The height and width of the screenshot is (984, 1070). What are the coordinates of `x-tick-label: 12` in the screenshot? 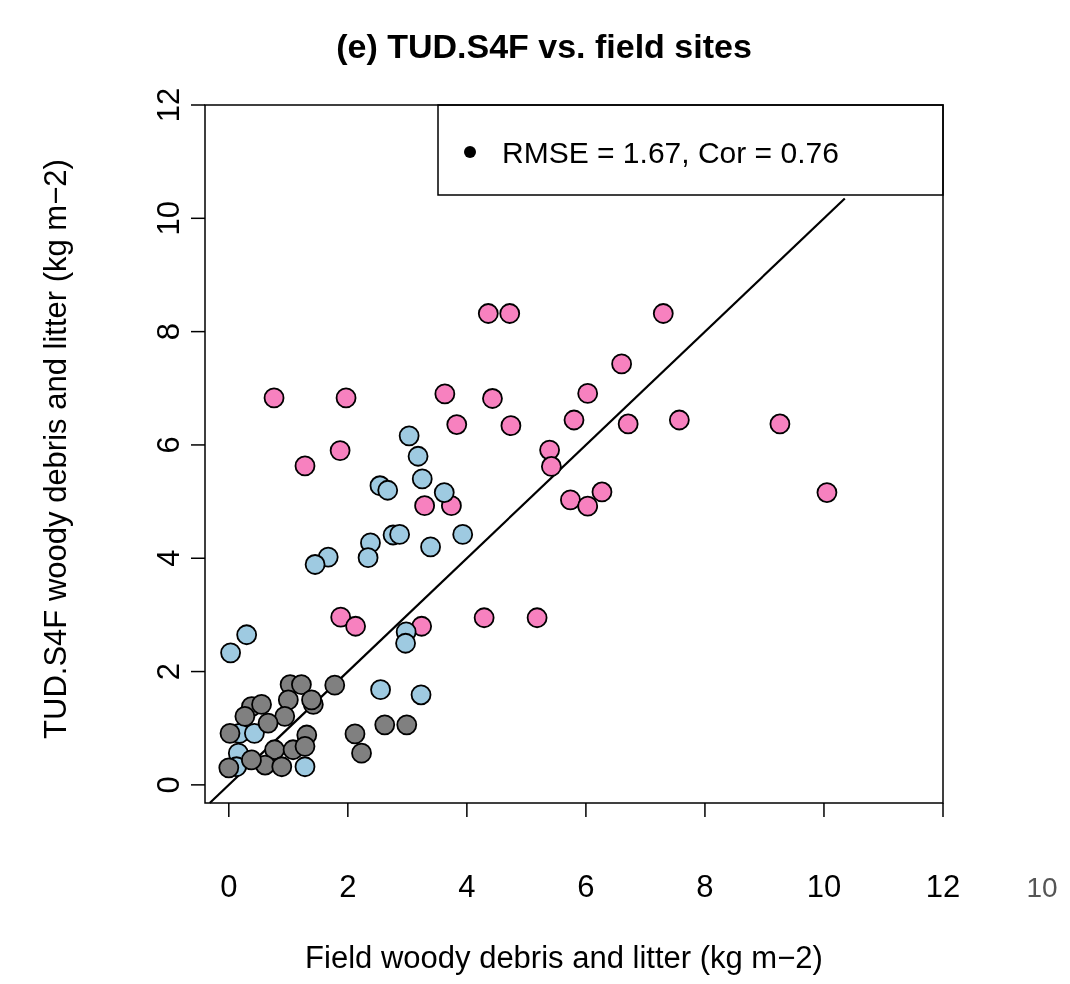 It's located at (943, 886).